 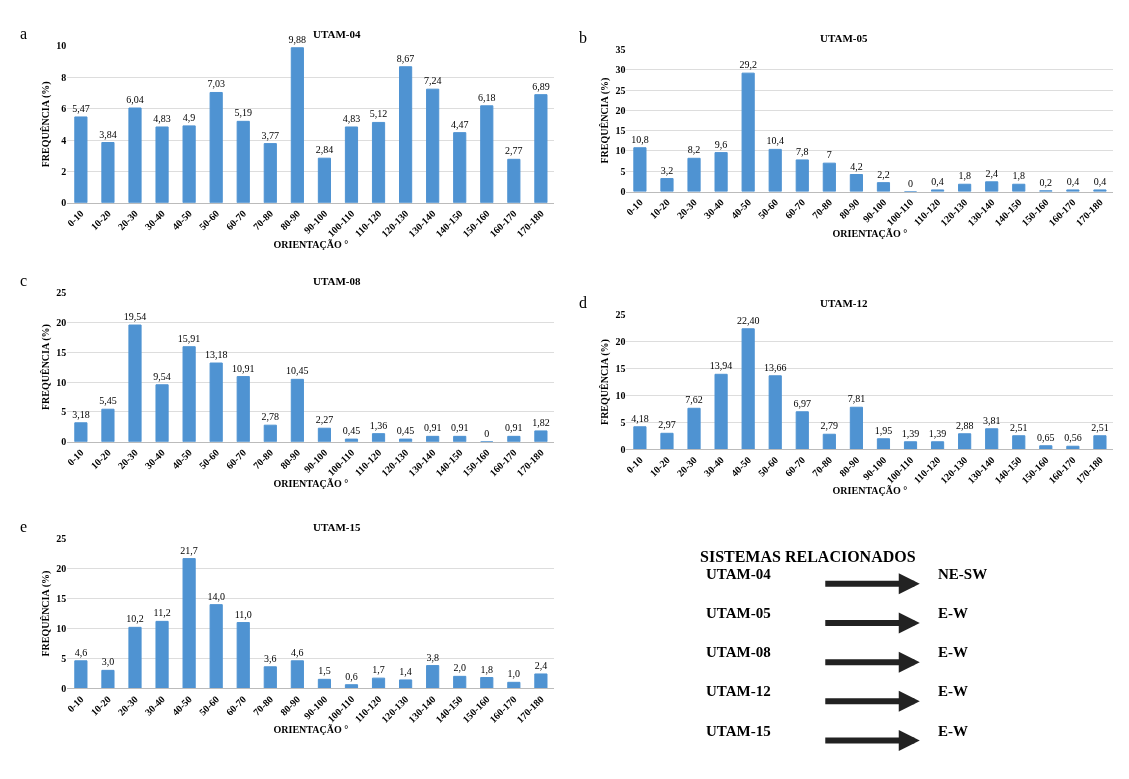 What do you see at coordinates (514, 428) in the screenshot?
I see `data-label: 0,91` at bounding box center [514, 428].